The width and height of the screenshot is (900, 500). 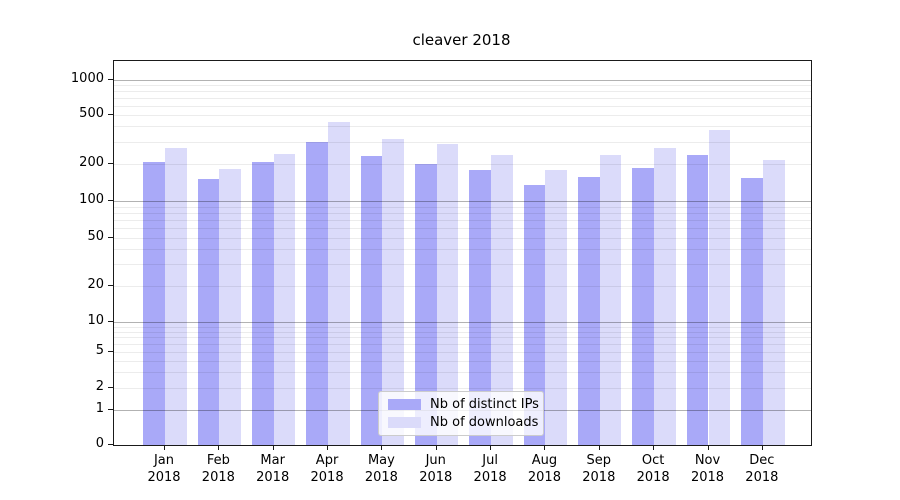 I want to click on x-tick-label: May 2018, so click(x=381, y=469).